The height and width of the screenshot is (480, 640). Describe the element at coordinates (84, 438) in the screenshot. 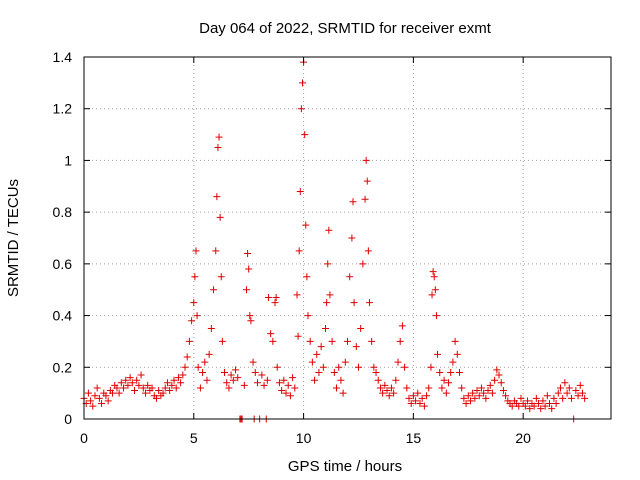

I see `x-tick-label: 0` at that location.